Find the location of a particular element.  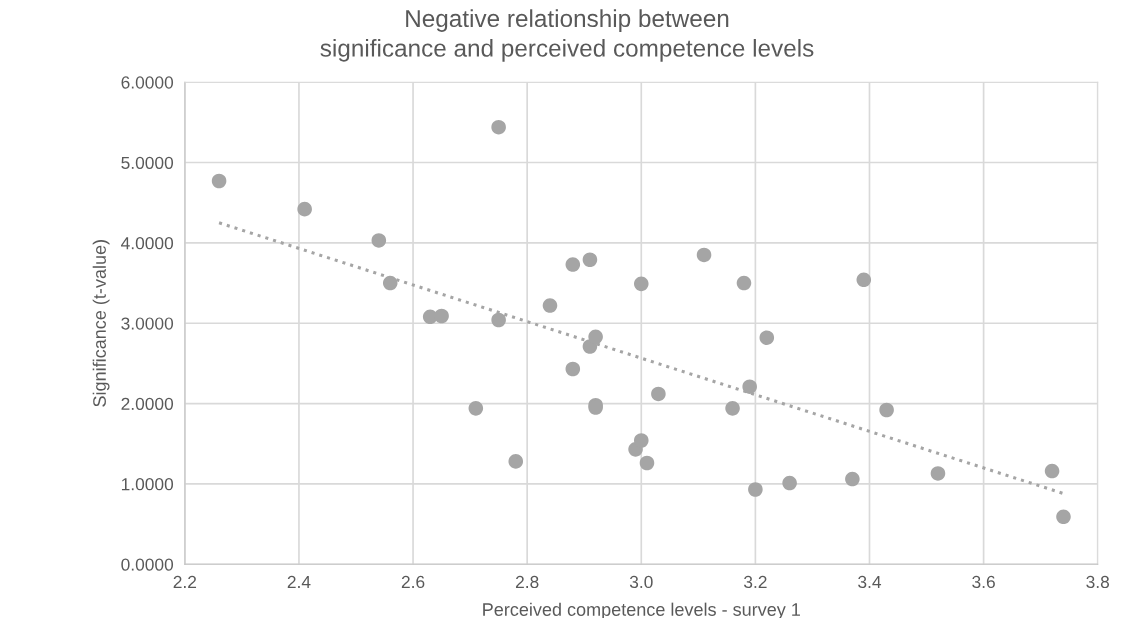

x-tick-label: 3.2 is located at coordinates (755, 582).